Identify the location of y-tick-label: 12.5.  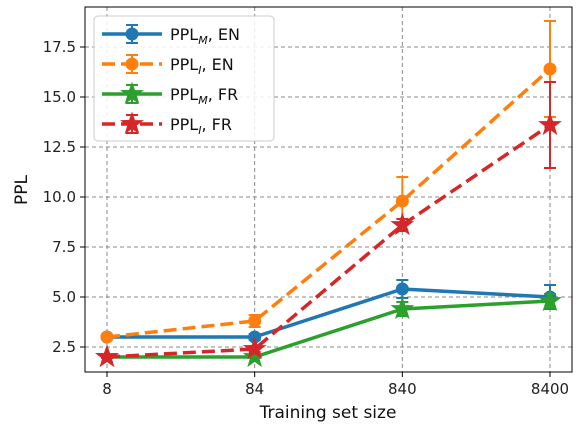
(59, 147).